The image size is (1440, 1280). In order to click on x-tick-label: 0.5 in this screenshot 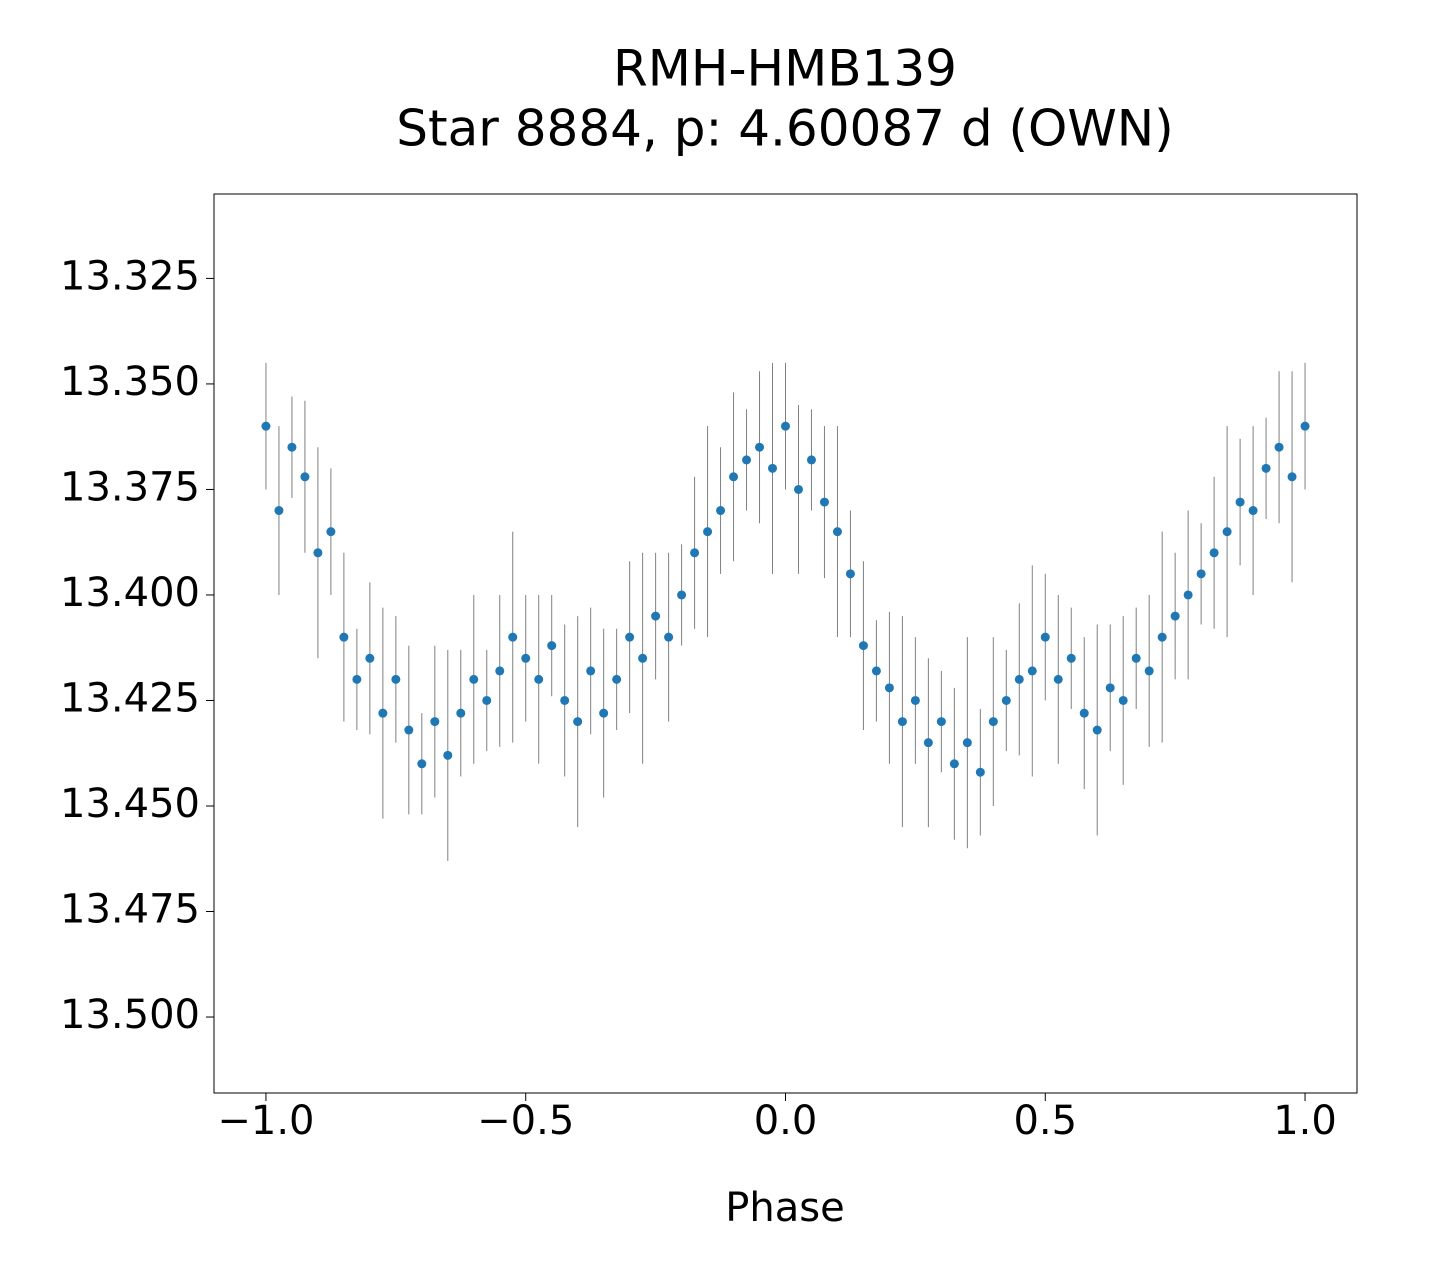, I will do `click(1045, 1121)`.